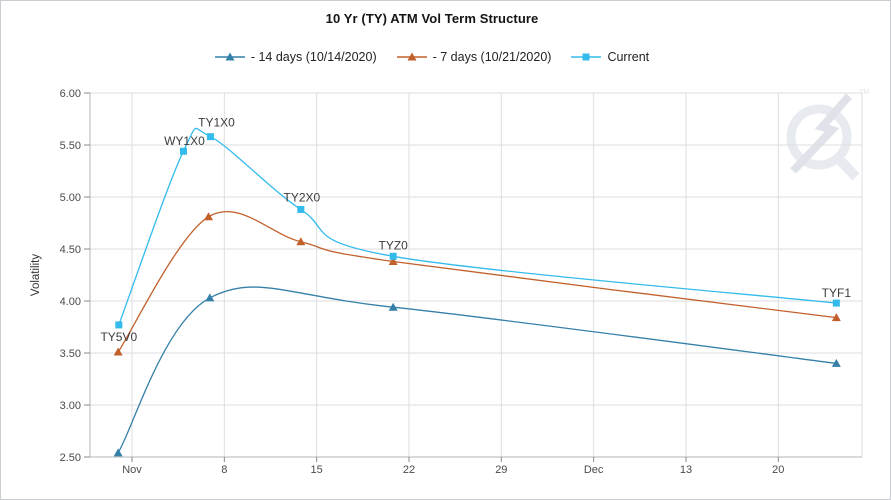 The height and width of the screenshot is (500, 891). I want to click on point-label-TY5V0: TY5V0, so click(118, 337).